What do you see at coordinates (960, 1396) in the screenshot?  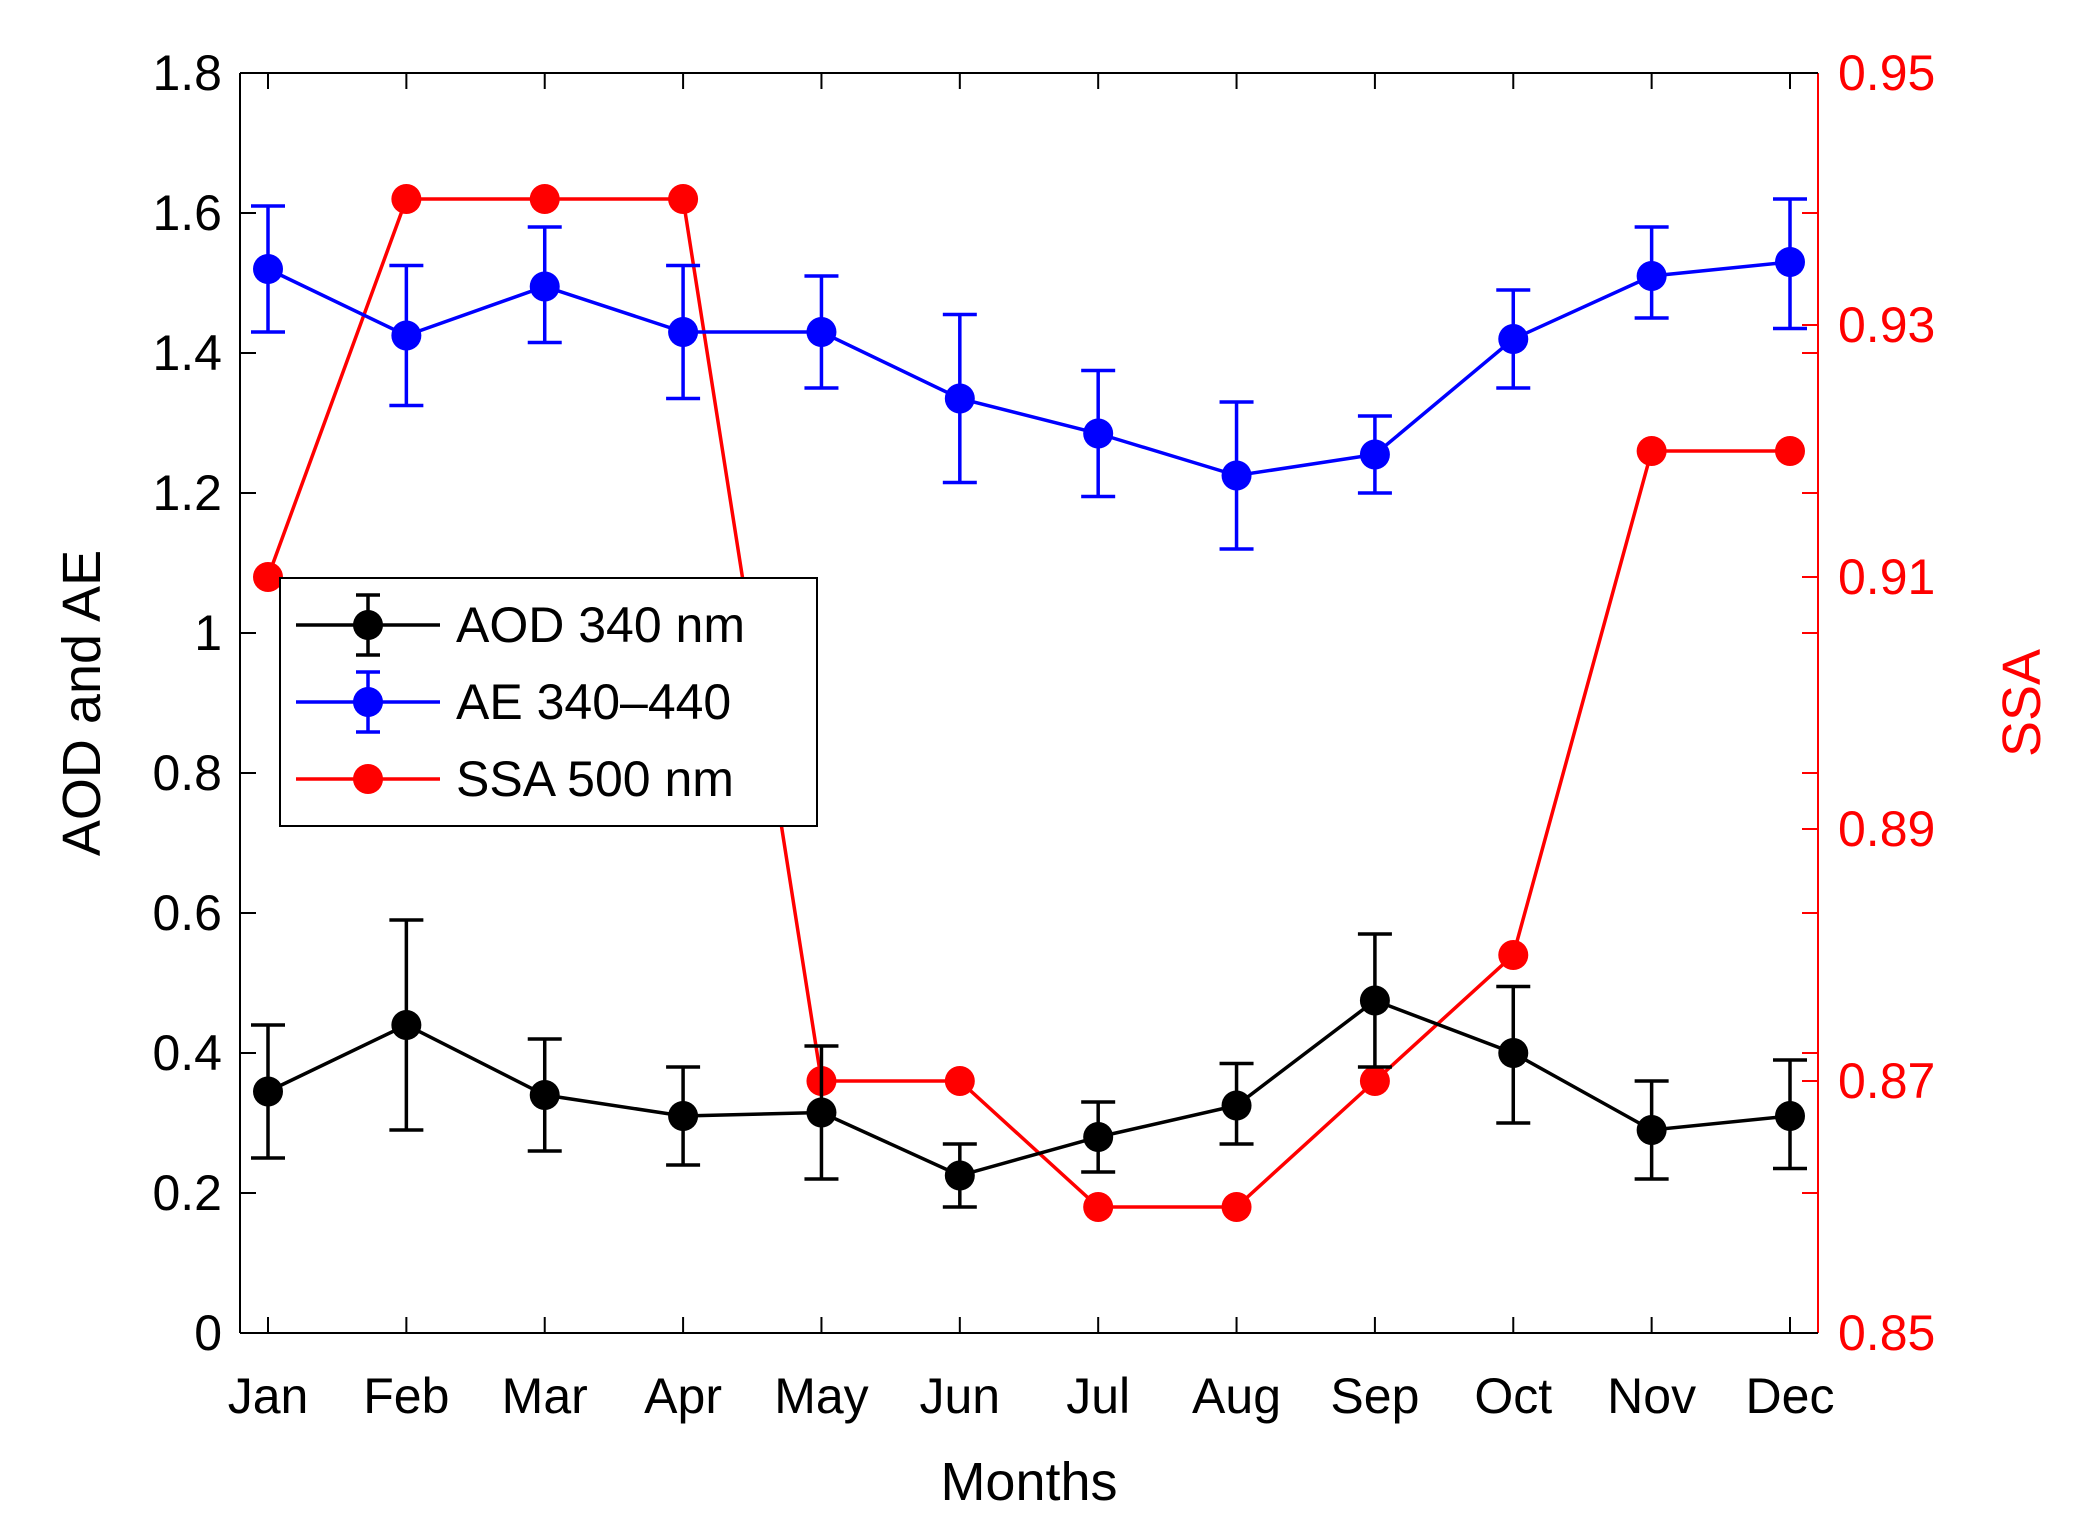 I see `x-tick-label: Jun` at bounding box center [960, 1396].